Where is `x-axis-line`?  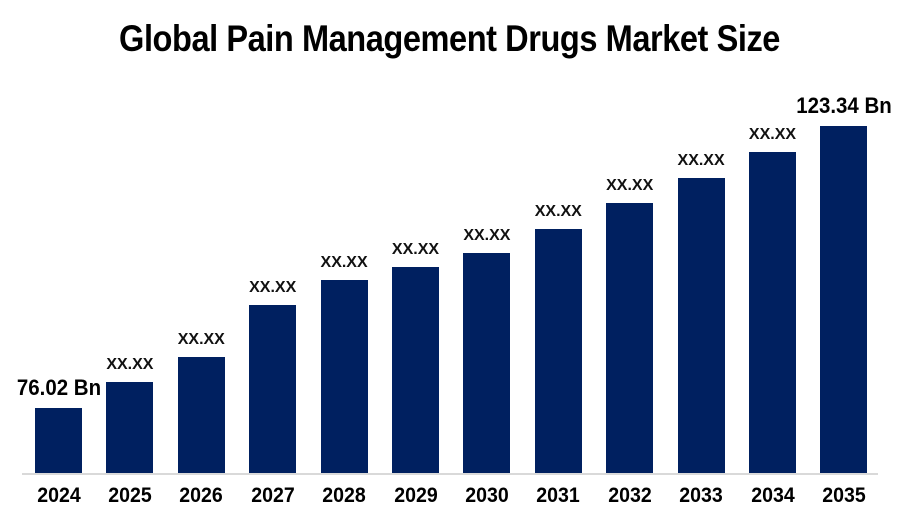 x-axis-line is located at coordinates (450, 474).